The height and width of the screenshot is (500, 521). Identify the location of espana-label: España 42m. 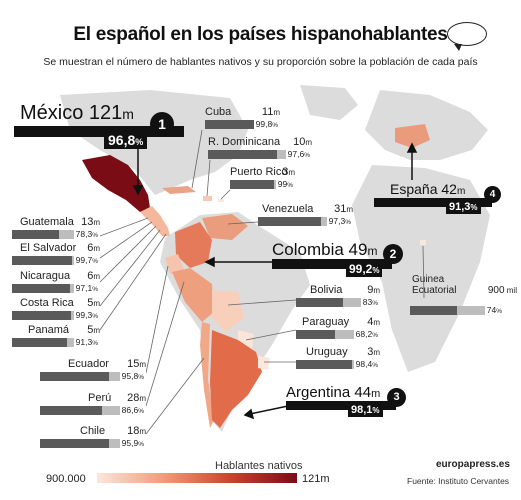
(428, 189).